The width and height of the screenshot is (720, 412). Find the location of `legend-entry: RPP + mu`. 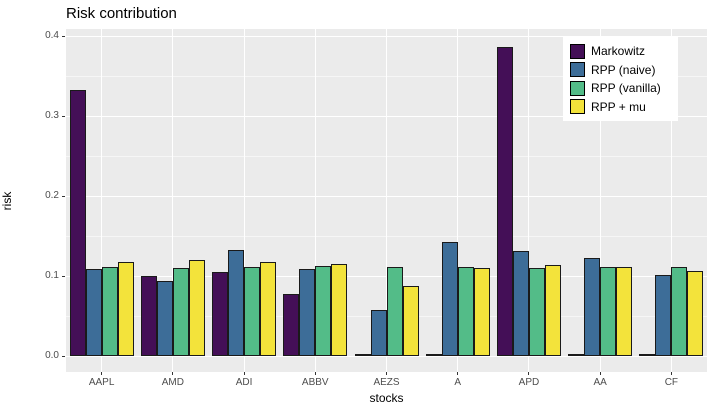

legend-entry: RPP + mu is located at coordinates (624, 107).